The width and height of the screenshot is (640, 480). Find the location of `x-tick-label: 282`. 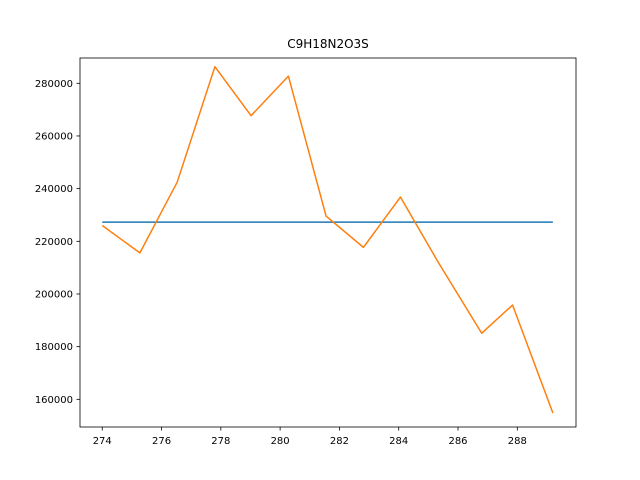

x-tick-label: 282 is located at coordinates (339, 441).